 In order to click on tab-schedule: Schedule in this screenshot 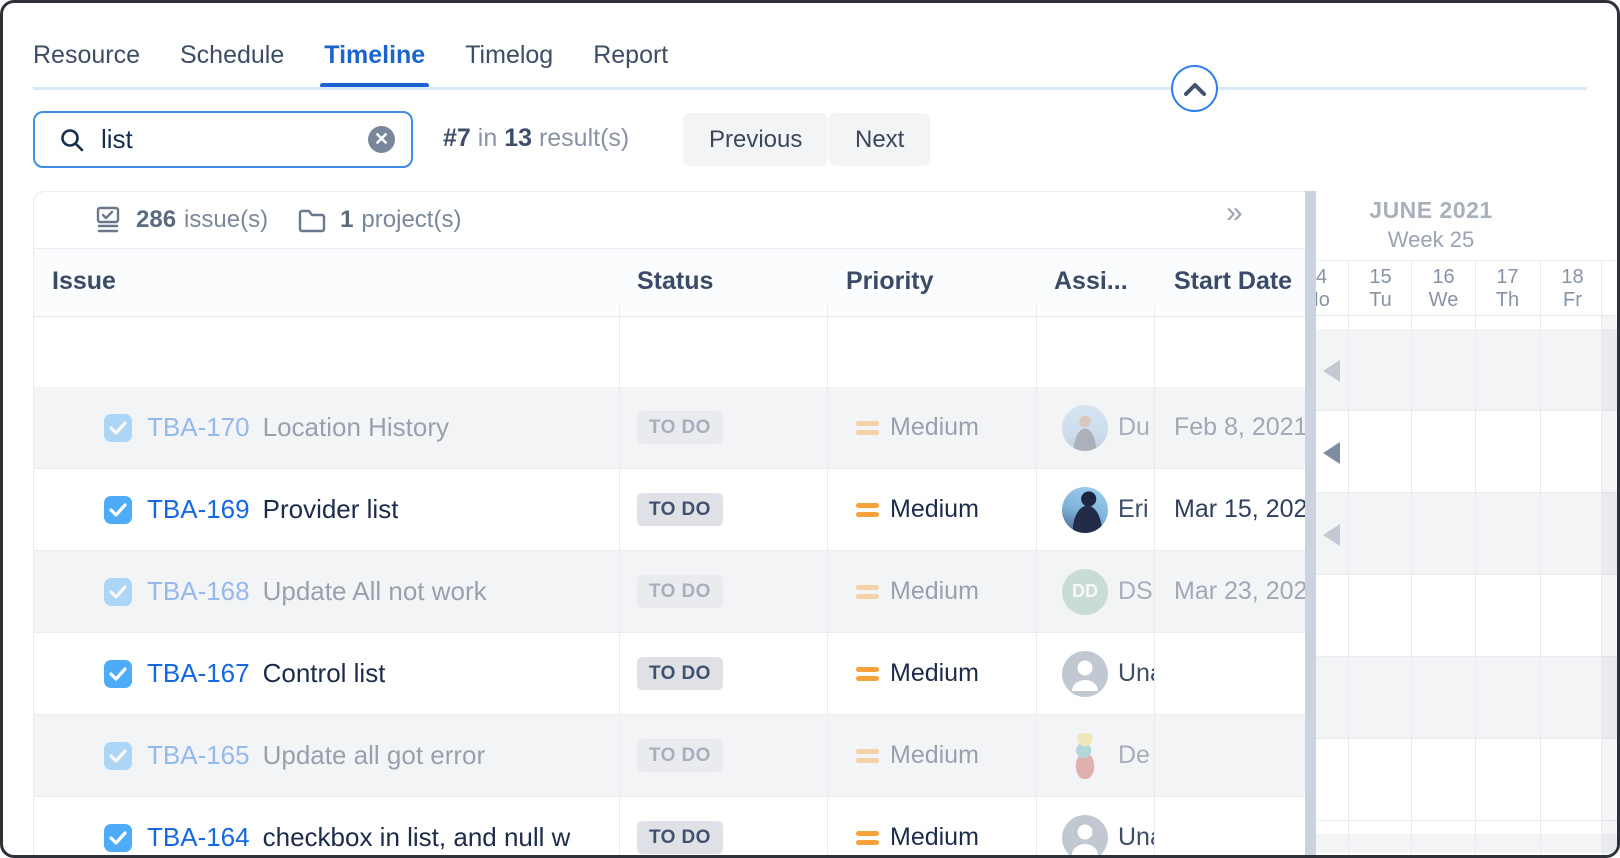, I will do `click(232, 55)`.